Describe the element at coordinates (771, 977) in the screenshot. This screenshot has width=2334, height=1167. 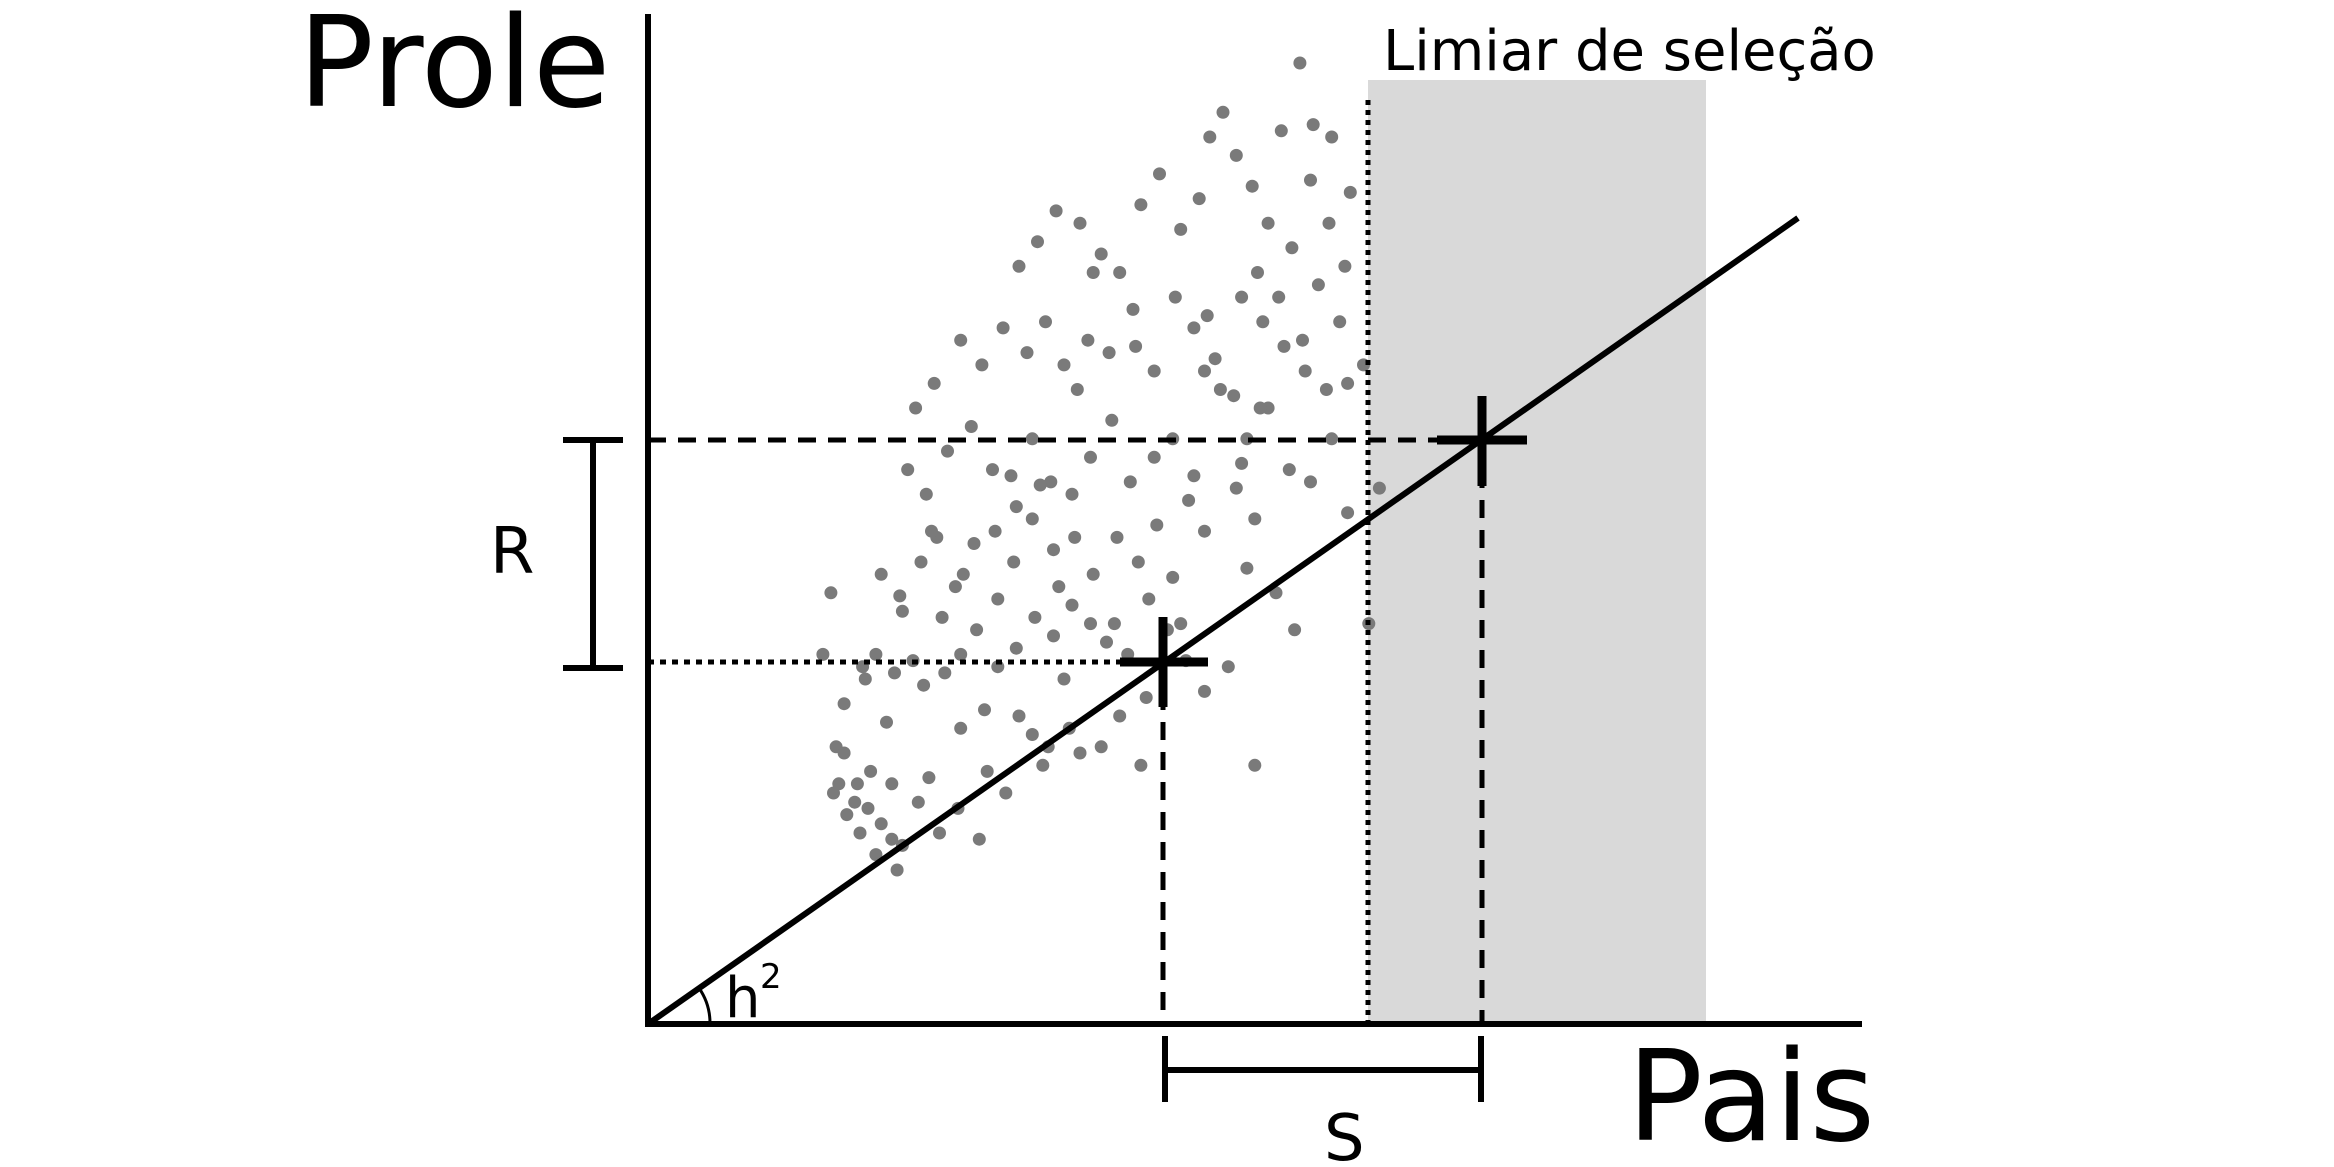
I see `heritability-exponent: 2` at that location.